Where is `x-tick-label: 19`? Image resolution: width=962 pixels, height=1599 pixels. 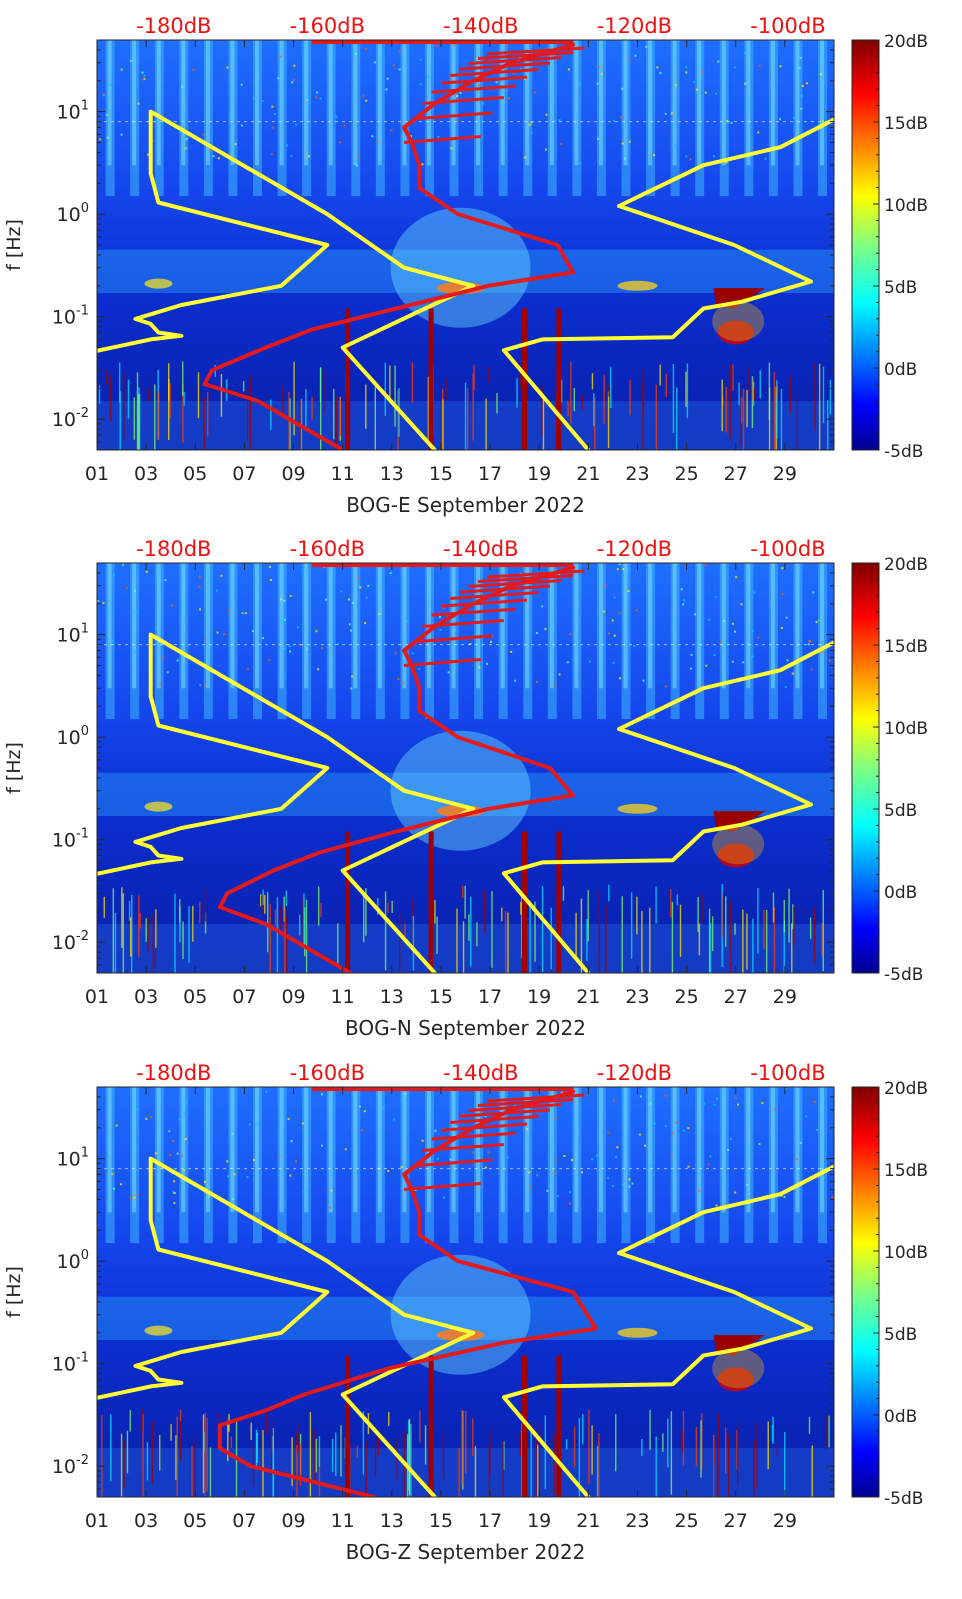 x-tick-label: 19 is located at coordinates (539, 997).